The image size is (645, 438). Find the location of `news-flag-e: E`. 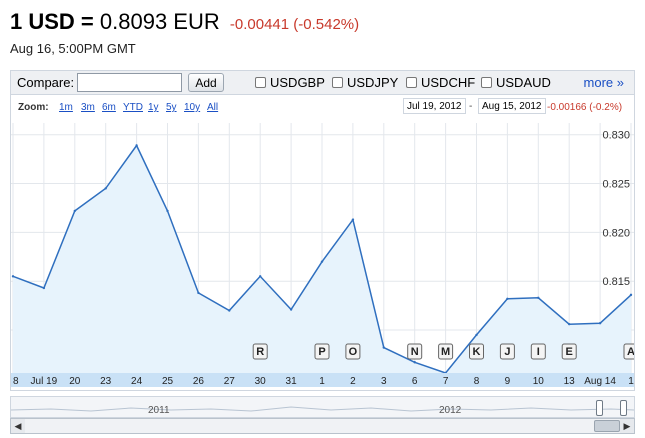

news-flag-e: E is located at coordinates (569, 351).